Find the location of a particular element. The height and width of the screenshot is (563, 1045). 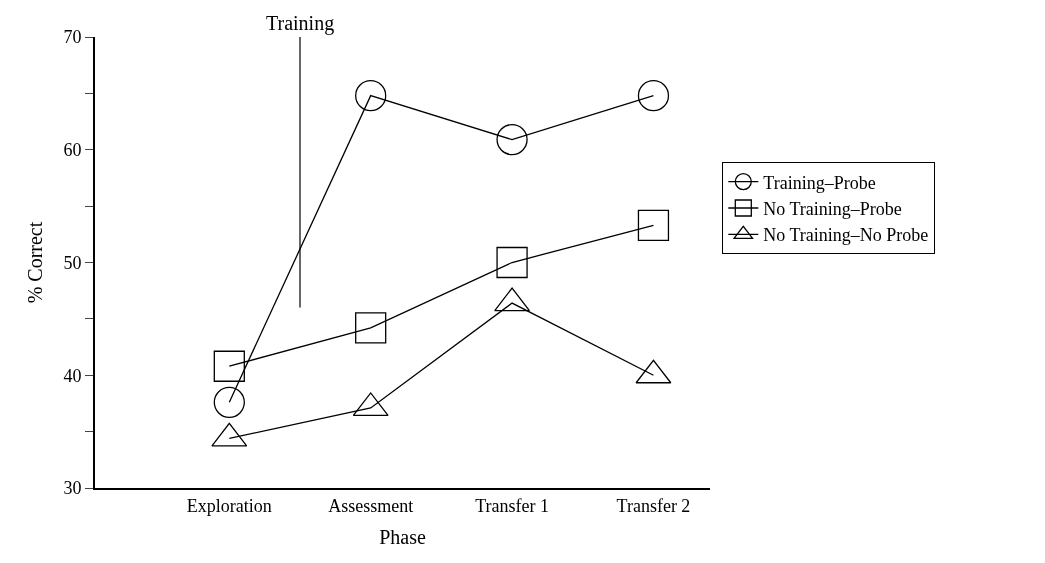

y-axis-title: % Correct is located at coordinates (35, 262).